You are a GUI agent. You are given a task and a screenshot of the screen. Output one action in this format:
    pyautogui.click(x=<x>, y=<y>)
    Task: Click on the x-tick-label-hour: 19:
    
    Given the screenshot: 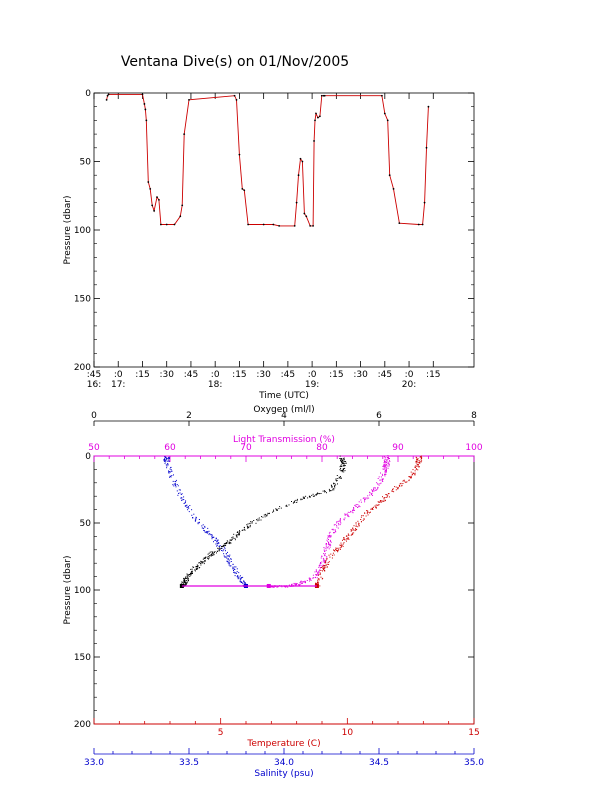 What is the action you would take?
    pyautogui.click(x=312, y=385)
    